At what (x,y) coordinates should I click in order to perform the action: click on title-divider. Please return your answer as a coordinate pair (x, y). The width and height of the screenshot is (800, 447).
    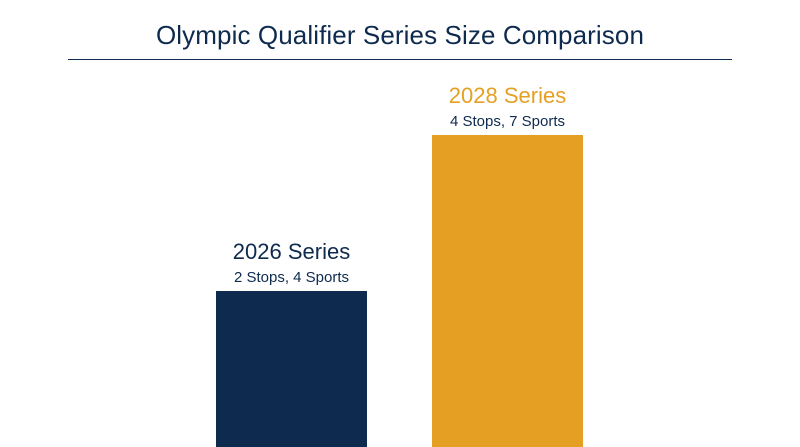
    Looking at the image, I should click on (400, 59).